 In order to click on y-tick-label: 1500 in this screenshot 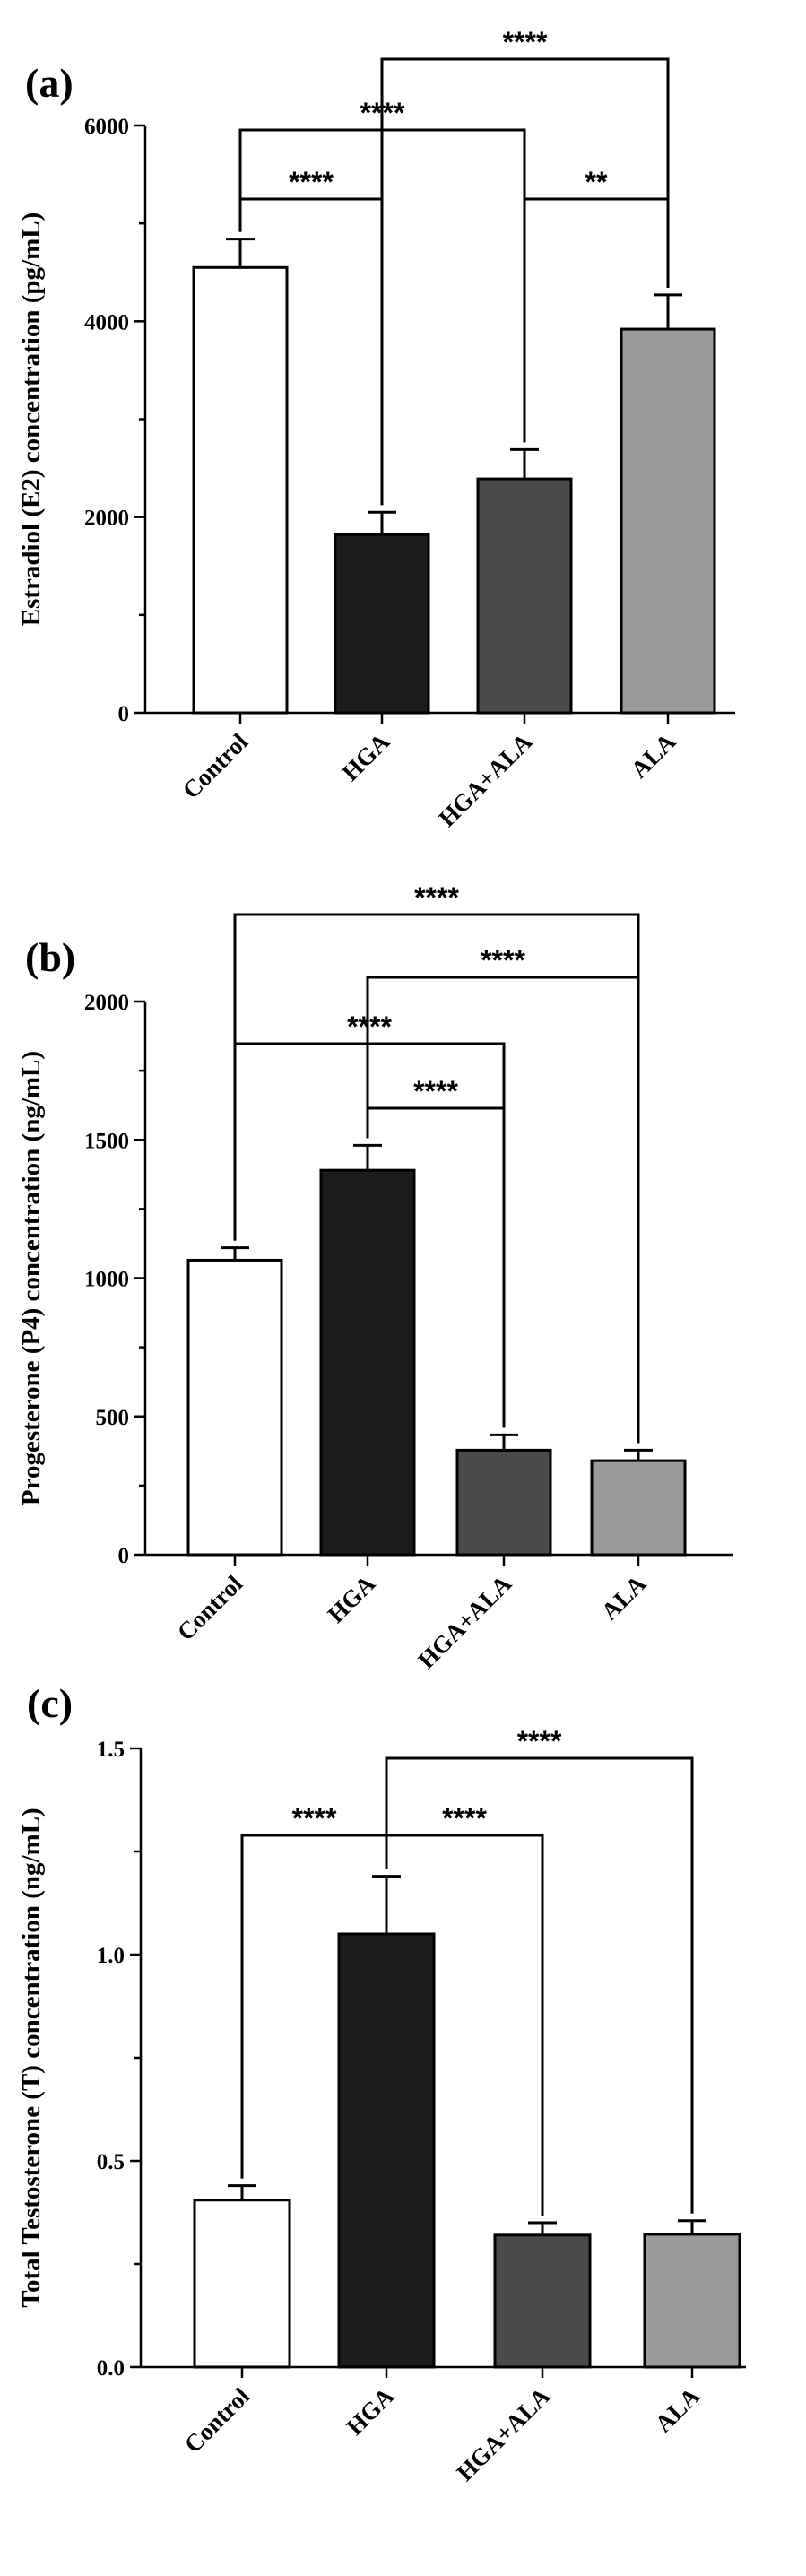, I will do `click(107, 1141)`.